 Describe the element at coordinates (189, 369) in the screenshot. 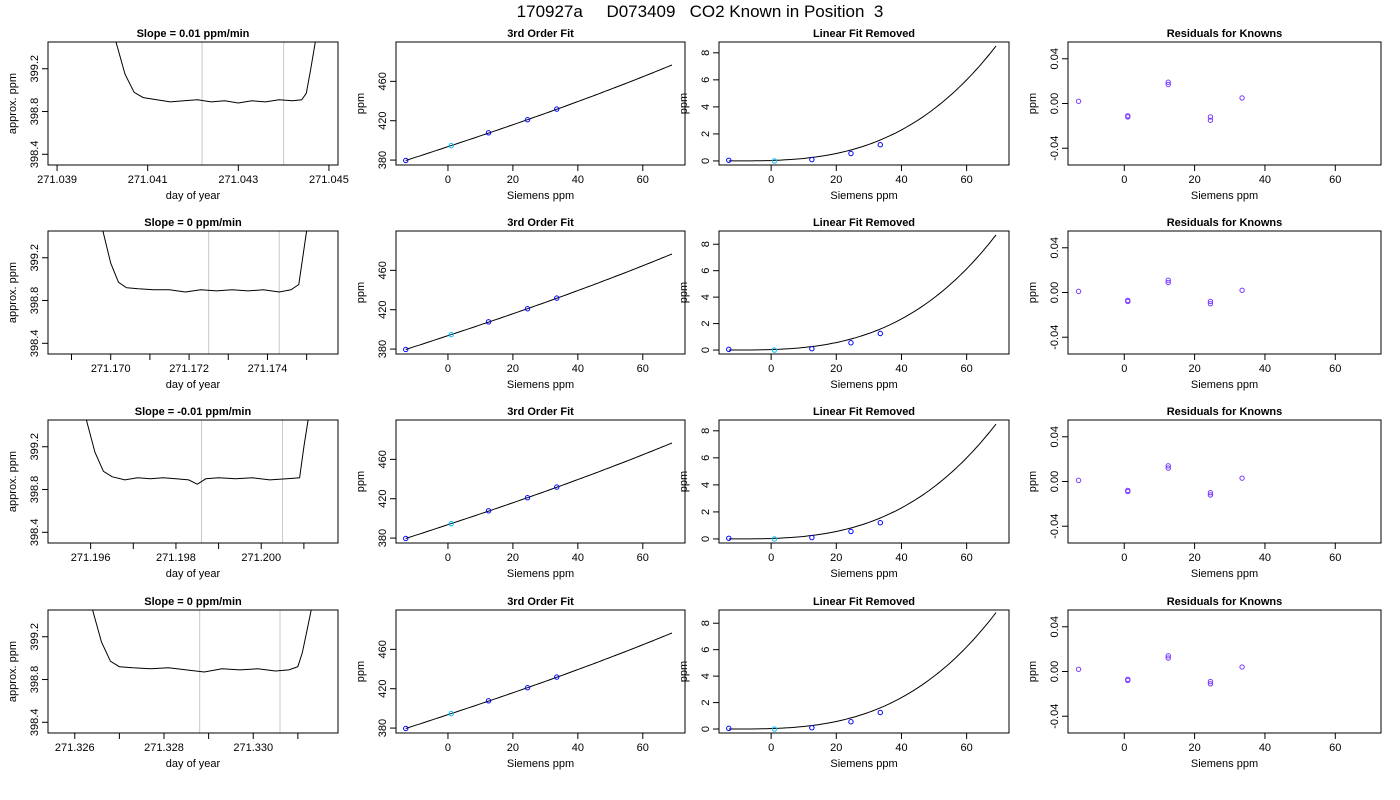

I see `x-tick-label: 271.172` at that location.